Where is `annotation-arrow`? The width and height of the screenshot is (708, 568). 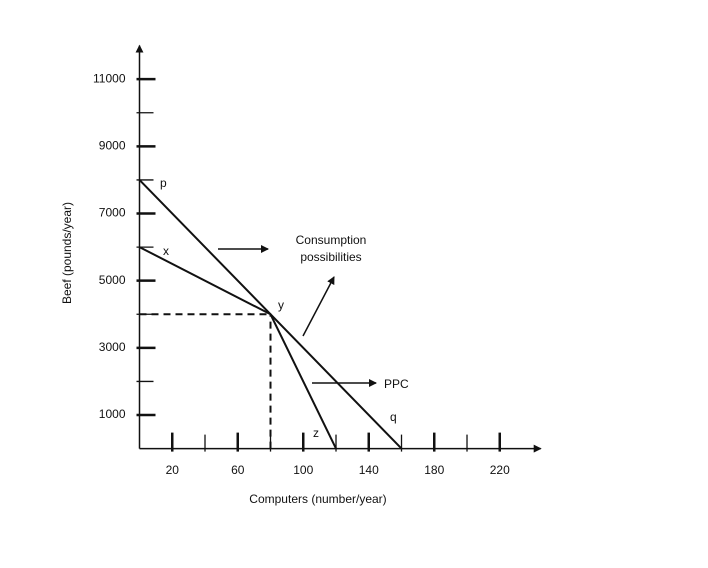
annotation-arrow is located at coordinates (318, 306).